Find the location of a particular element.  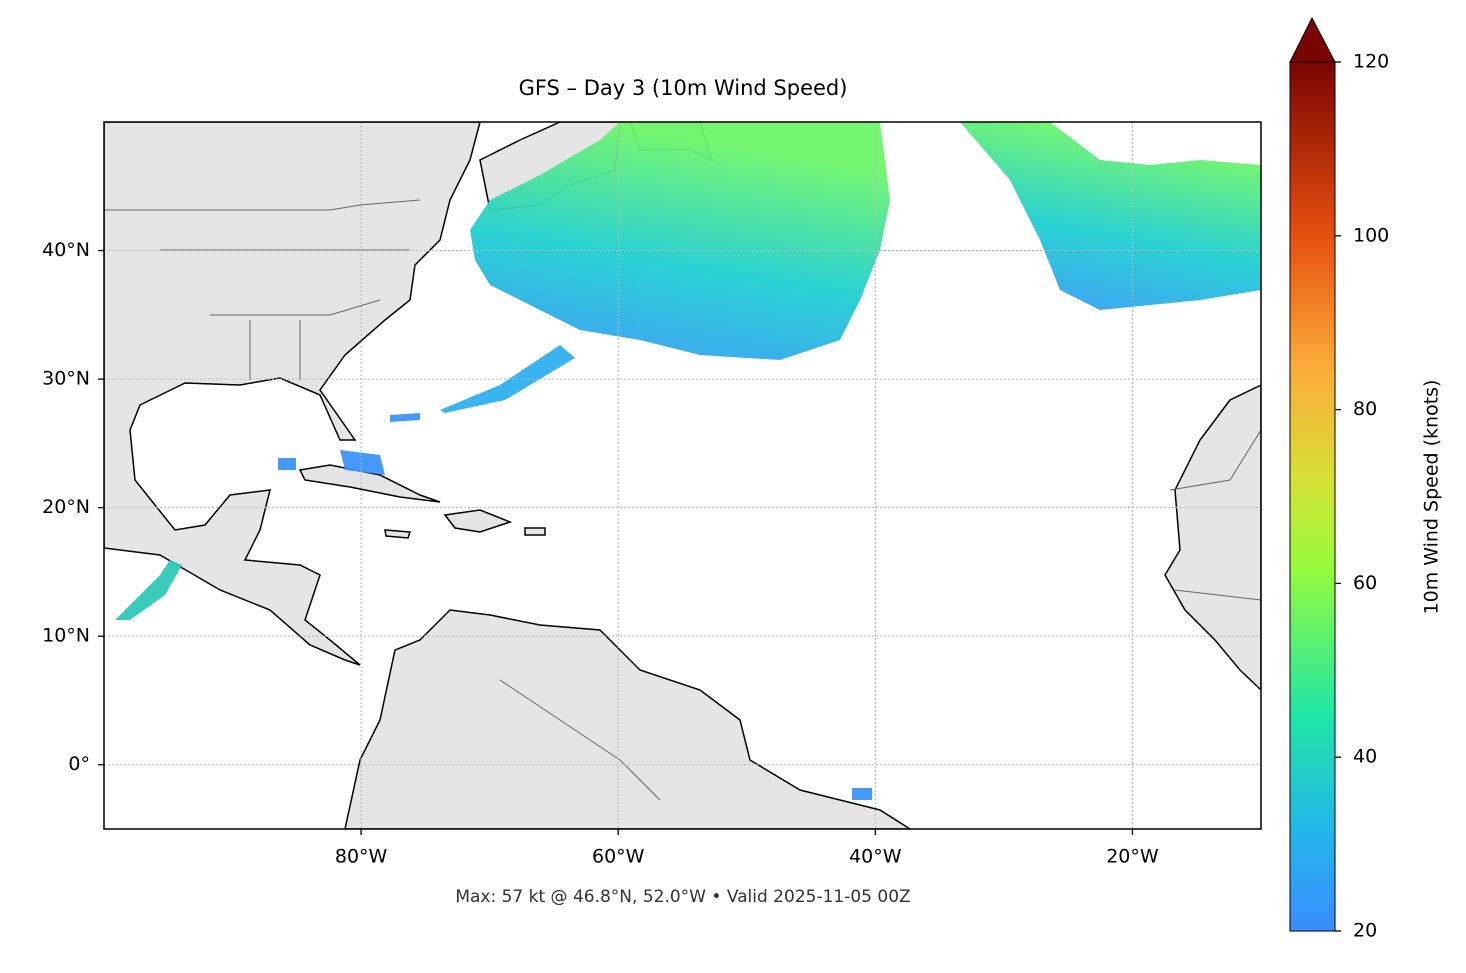

y-tick-label: 40°N is located at coordinates (66, 250).